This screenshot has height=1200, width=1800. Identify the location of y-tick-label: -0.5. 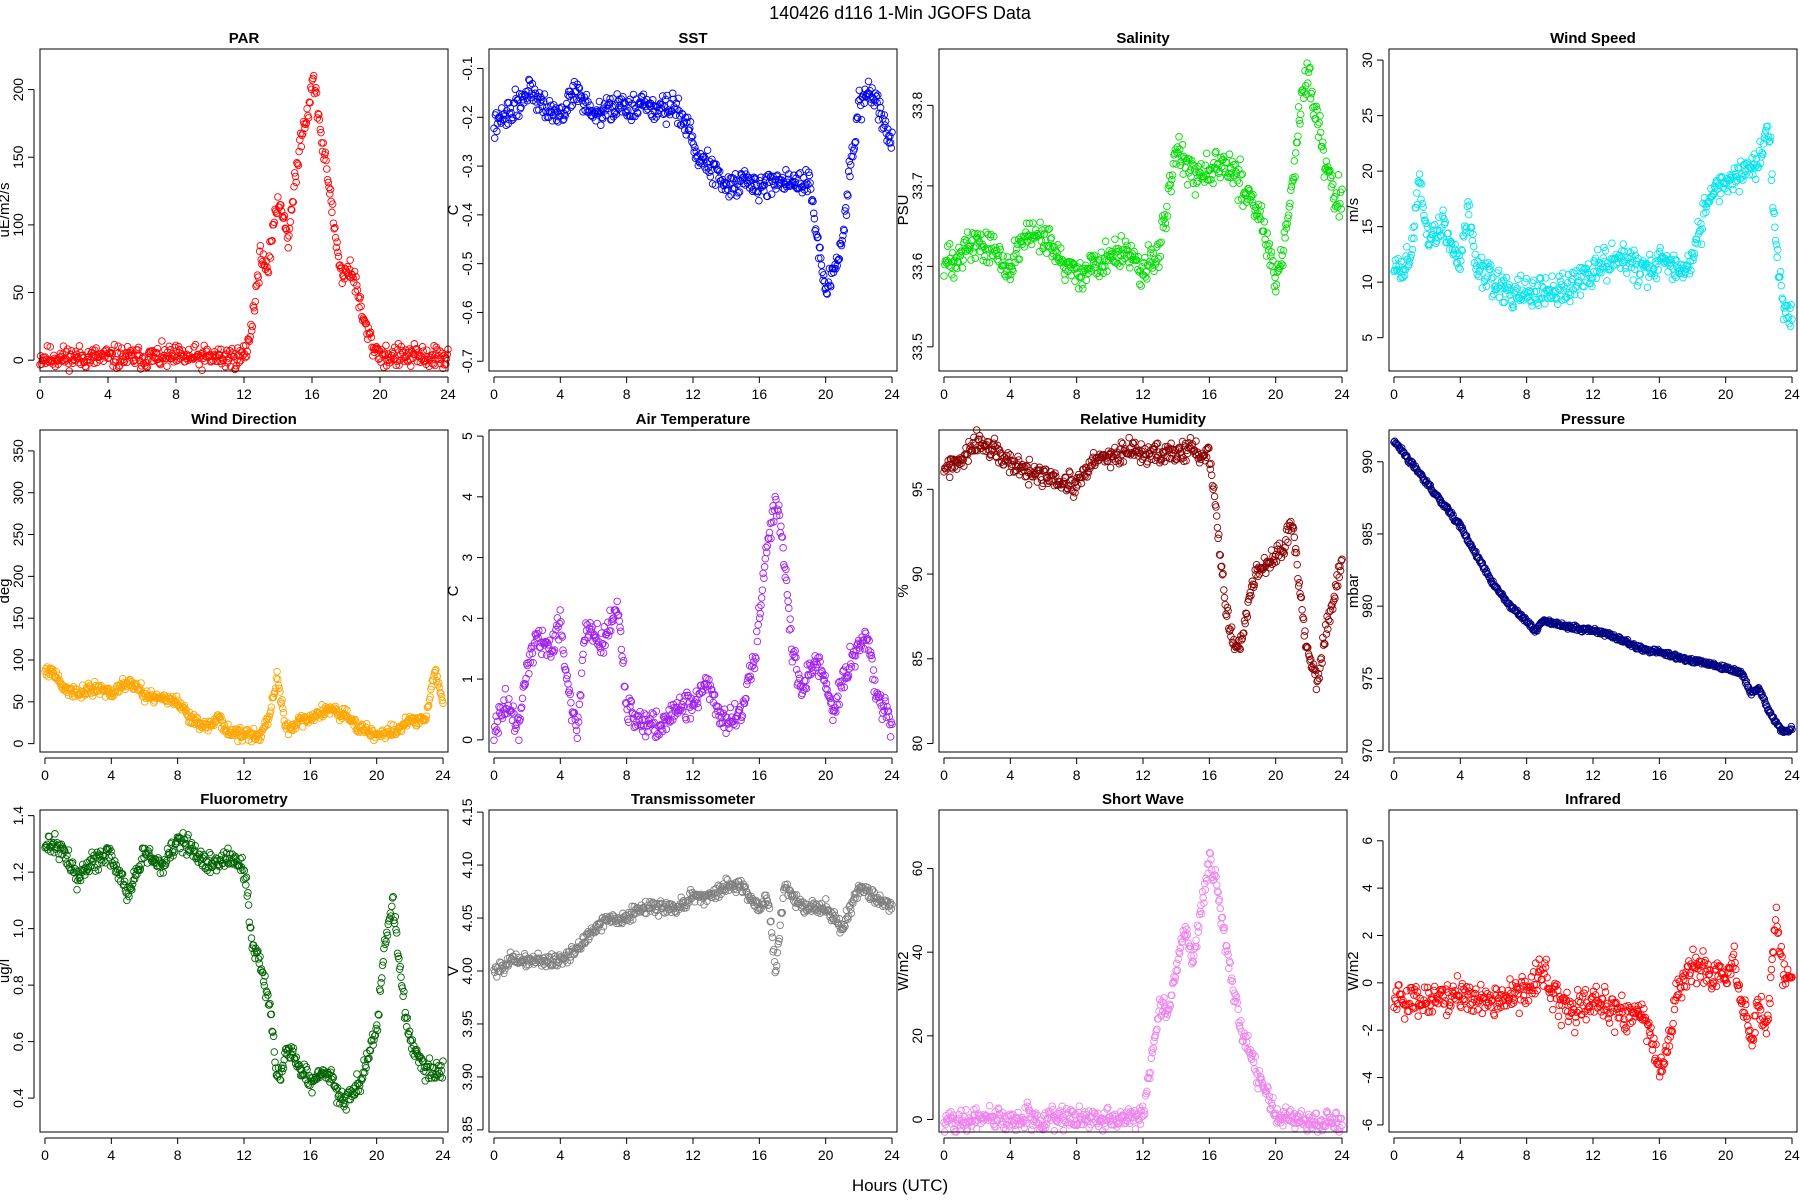
(467, 263).